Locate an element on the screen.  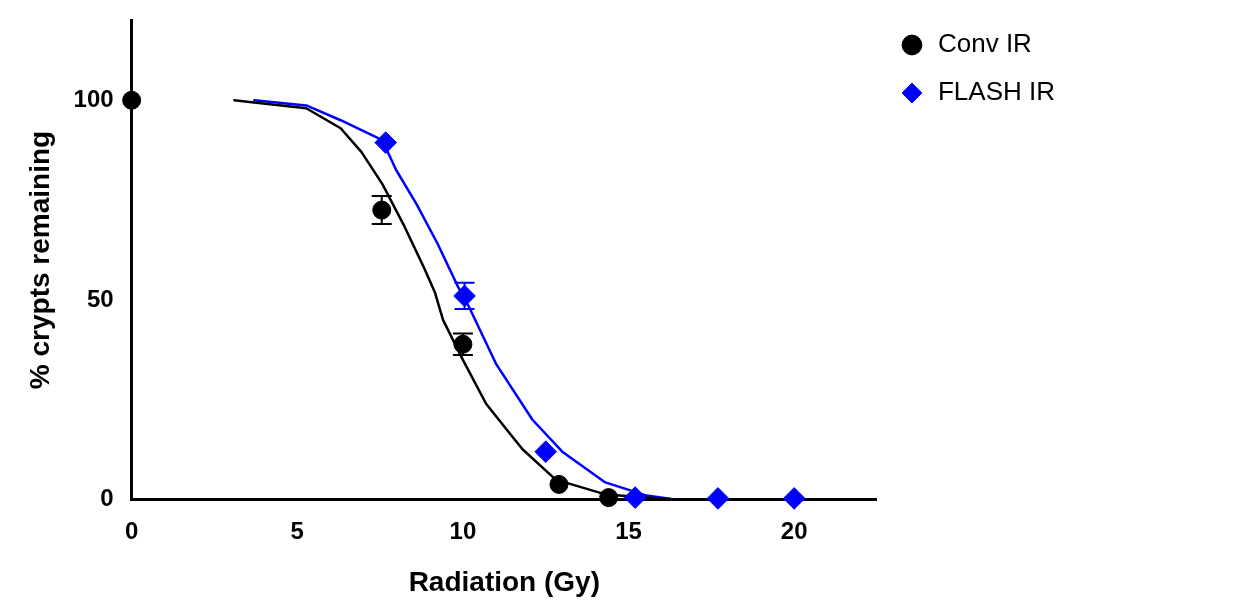
x-tick-label: 10 is located at coordinates (463, 530).